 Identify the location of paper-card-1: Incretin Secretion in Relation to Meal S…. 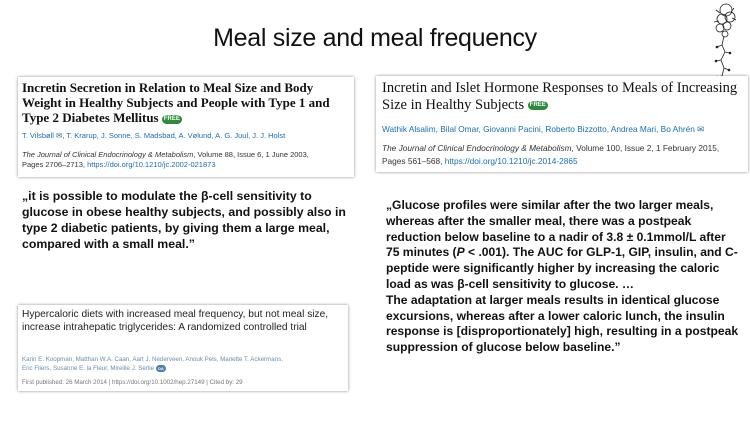
(186, 127).